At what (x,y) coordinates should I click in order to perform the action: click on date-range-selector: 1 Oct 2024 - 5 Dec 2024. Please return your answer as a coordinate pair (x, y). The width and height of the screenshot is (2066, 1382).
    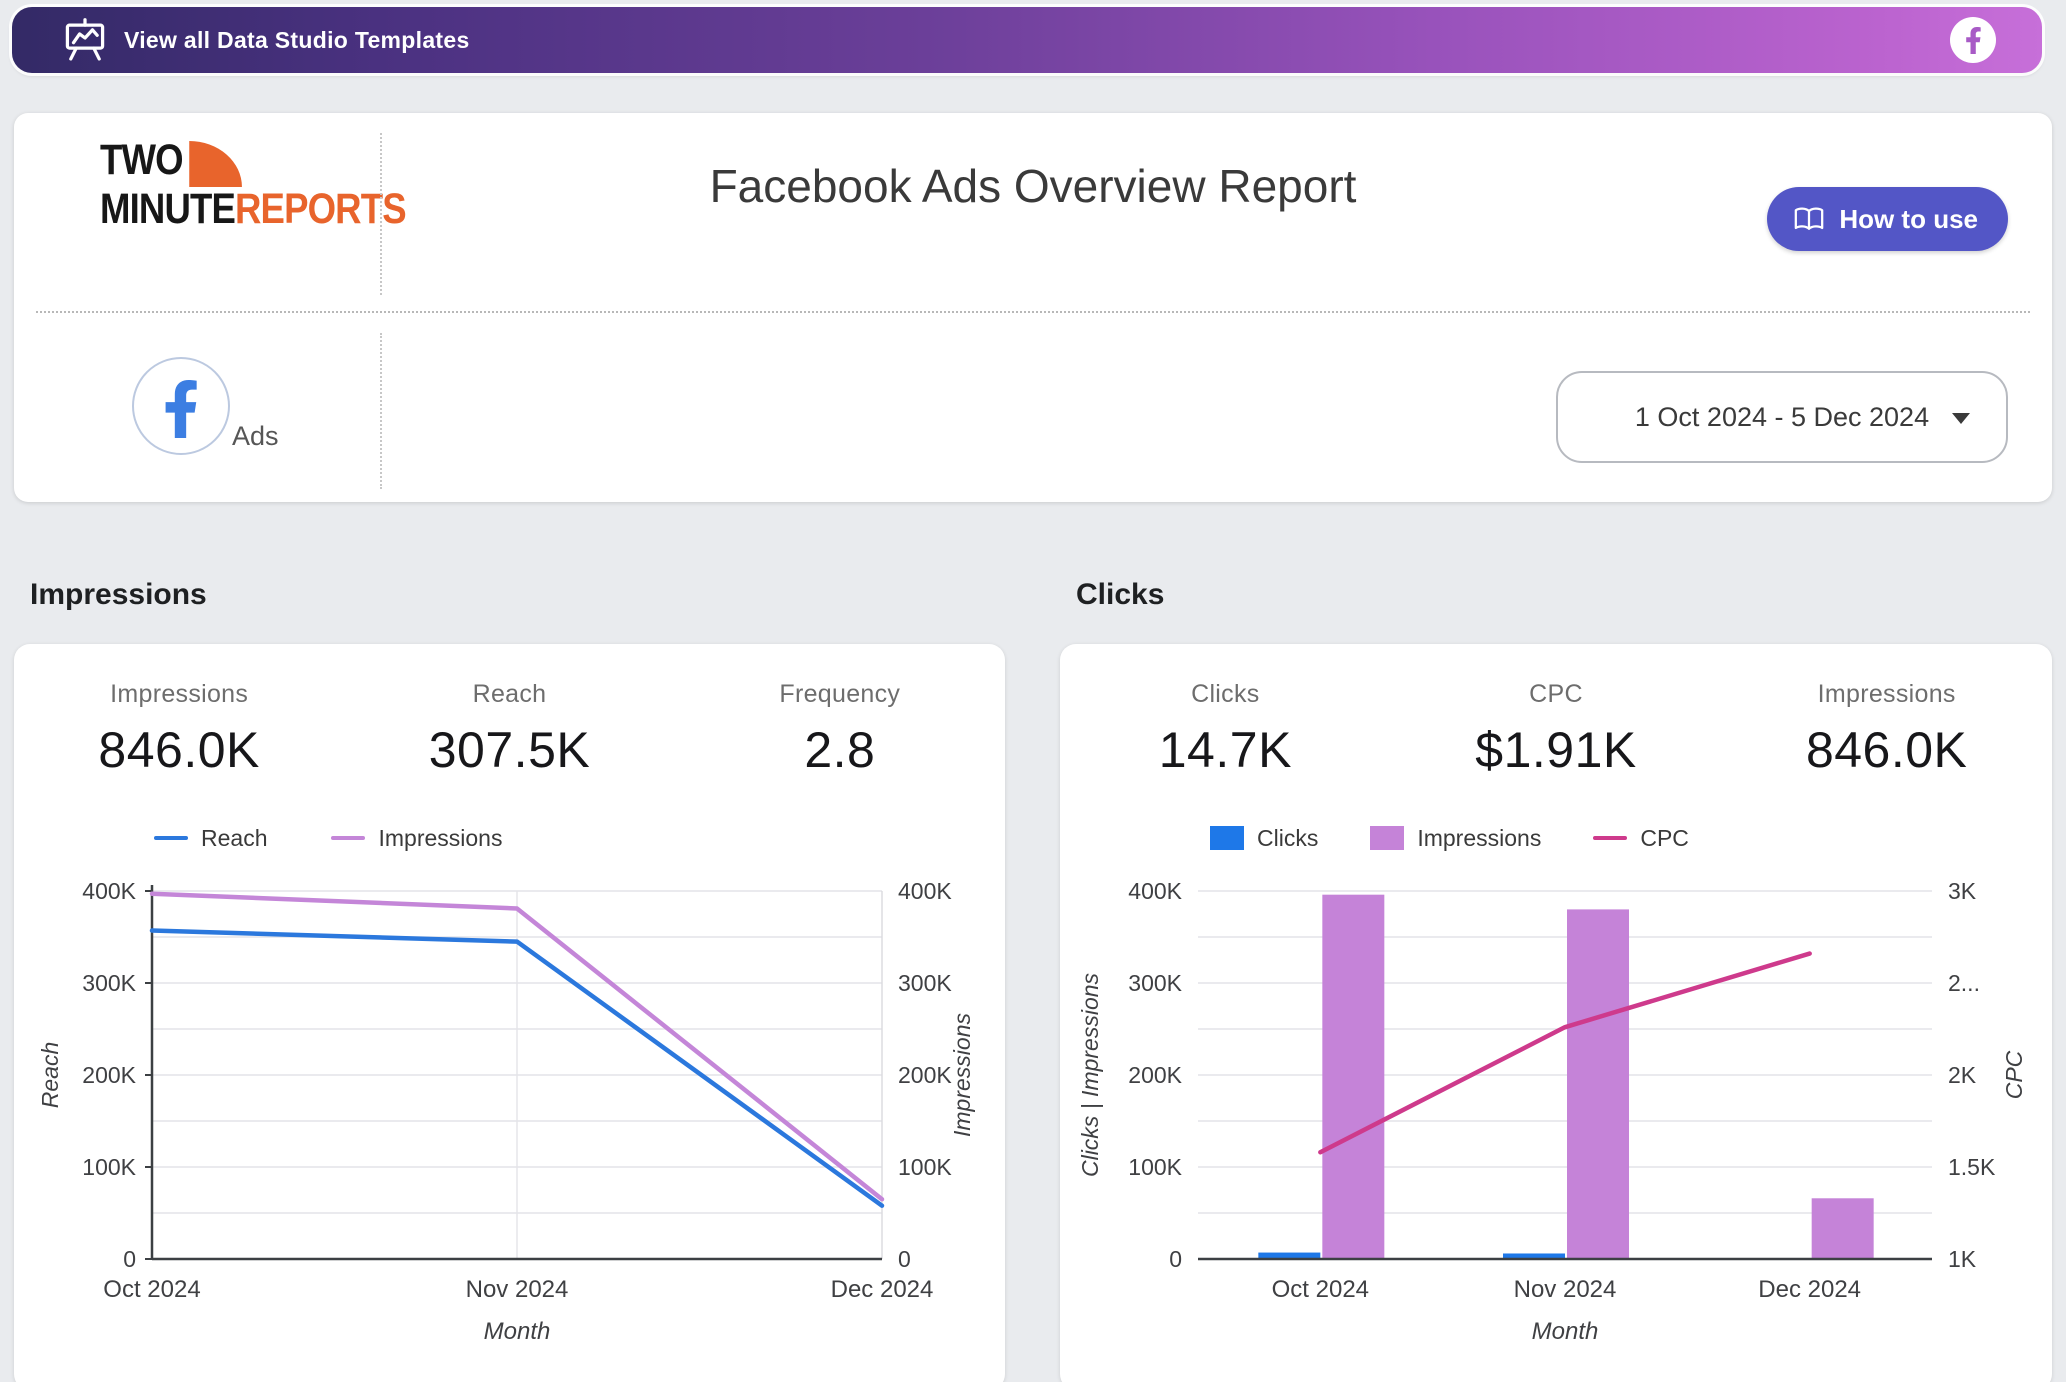
    Looking at the image, I should click on (1782, 417).